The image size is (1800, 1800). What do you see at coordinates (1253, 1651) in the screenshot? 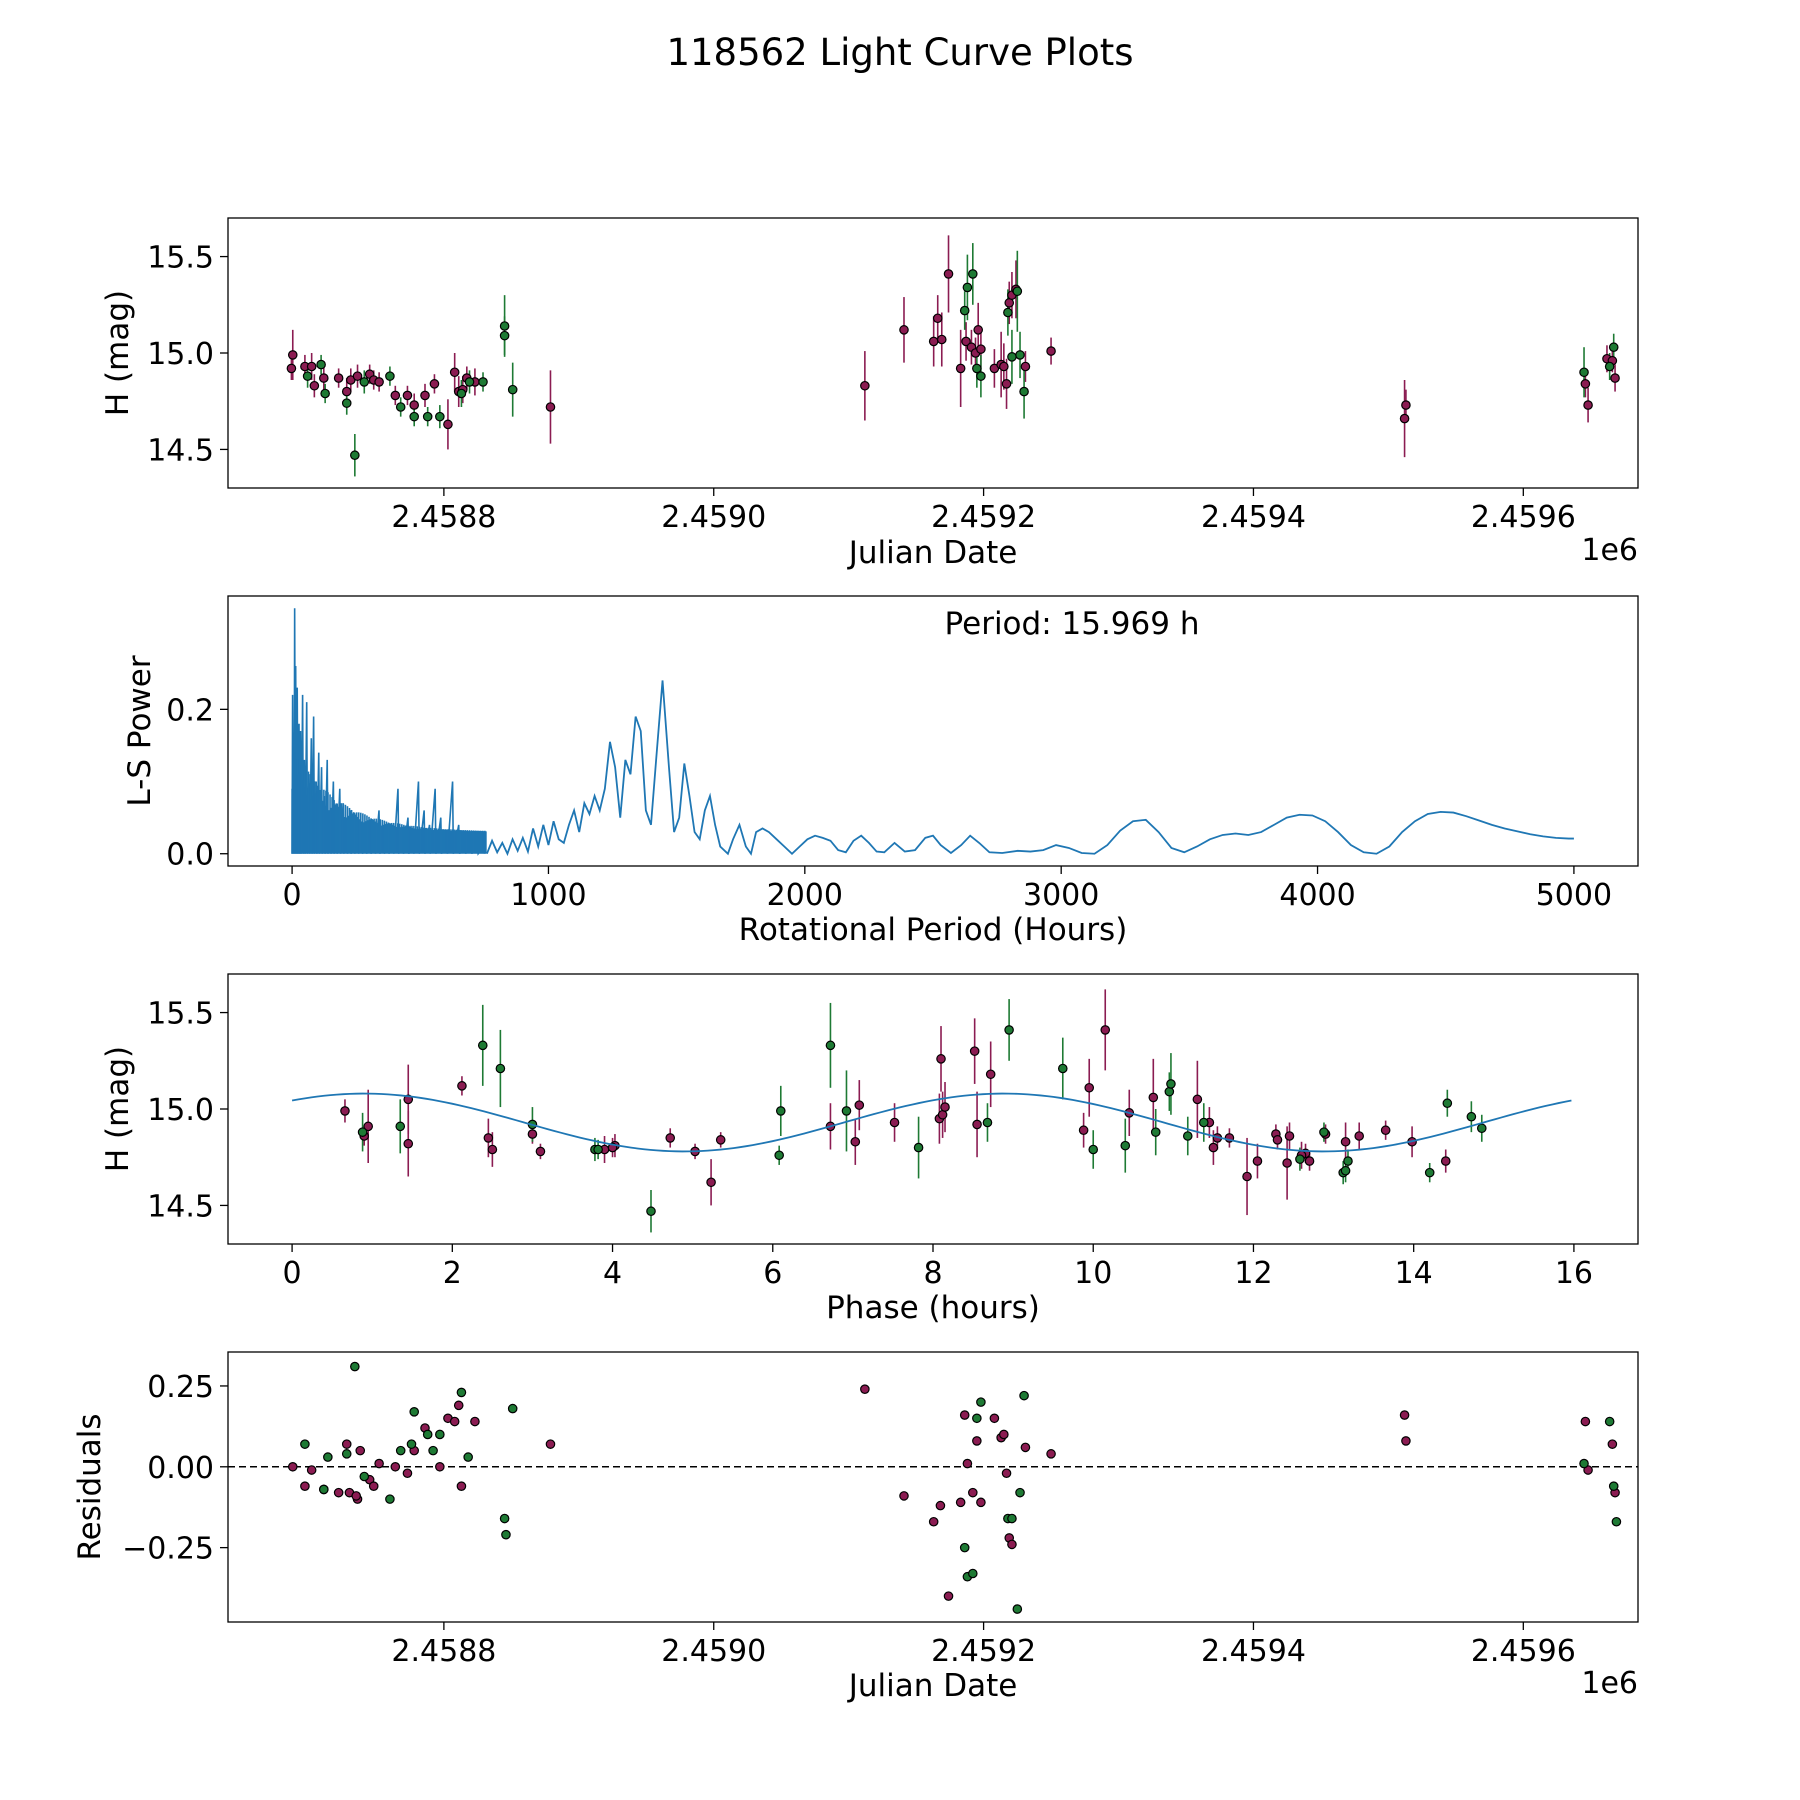
I see `x-tick-label: 2.4594` at bounding box center [1253, 1651].